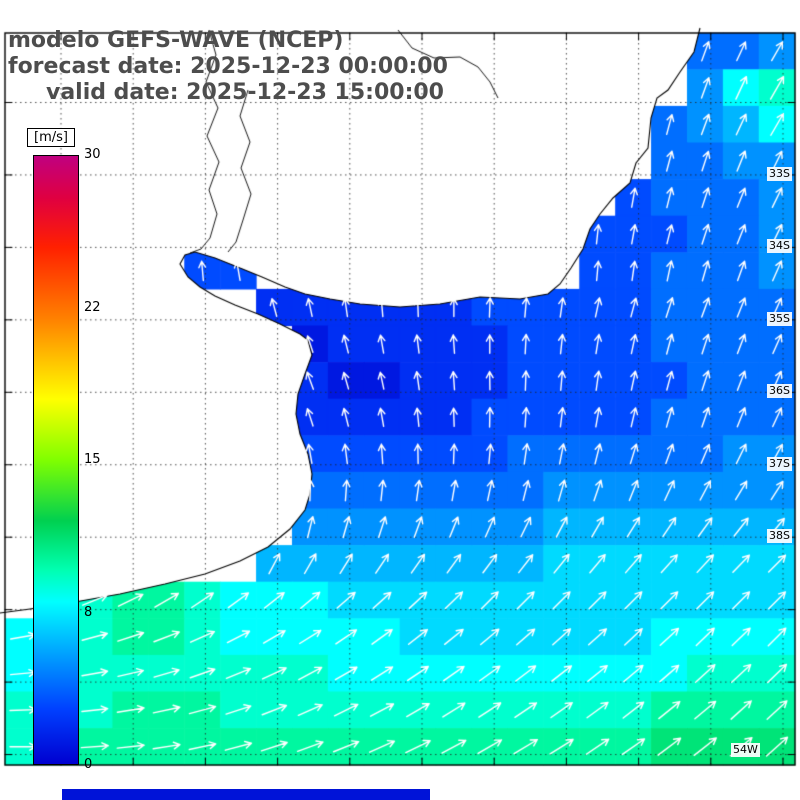  Describe the element at coordinates (92, 459) in the screenshot. I see `legend-tick: 15` at that location.